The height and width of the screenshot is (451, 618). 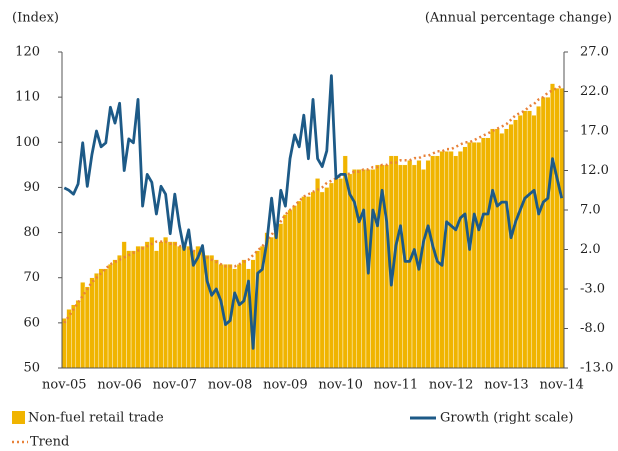 What do you see at coordinates (340, 385) in the screenshot?
I see `x-tick-label: nov-10` at bounding box center [340, 385].